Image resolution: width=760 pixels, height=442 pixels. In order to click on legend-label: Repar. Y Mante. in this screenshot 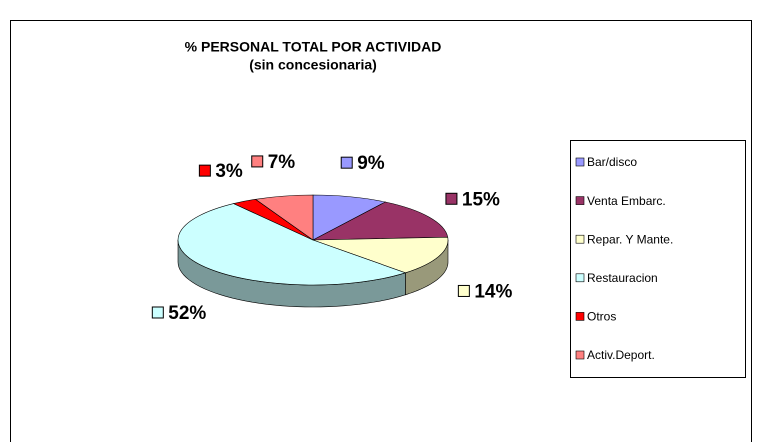, I will do `click(630, 239)`.